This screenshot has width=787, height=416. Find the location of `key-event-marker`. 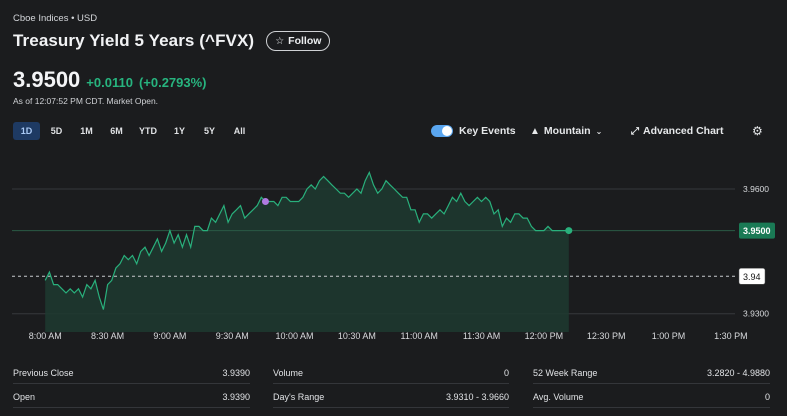

key-event-marker is located at coordinates (265, 201).